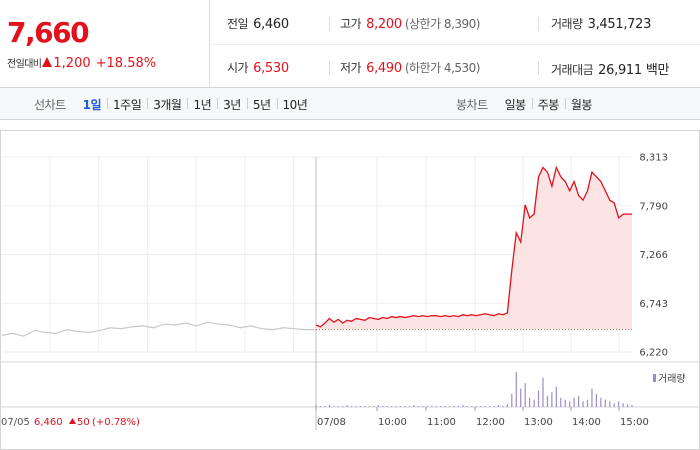 The image size is (700, 450). What do you see at coordinates (653, 206) in the screenshot?
I see `y-axis-tick-label: 7,790` at bounding box center [653, 206].